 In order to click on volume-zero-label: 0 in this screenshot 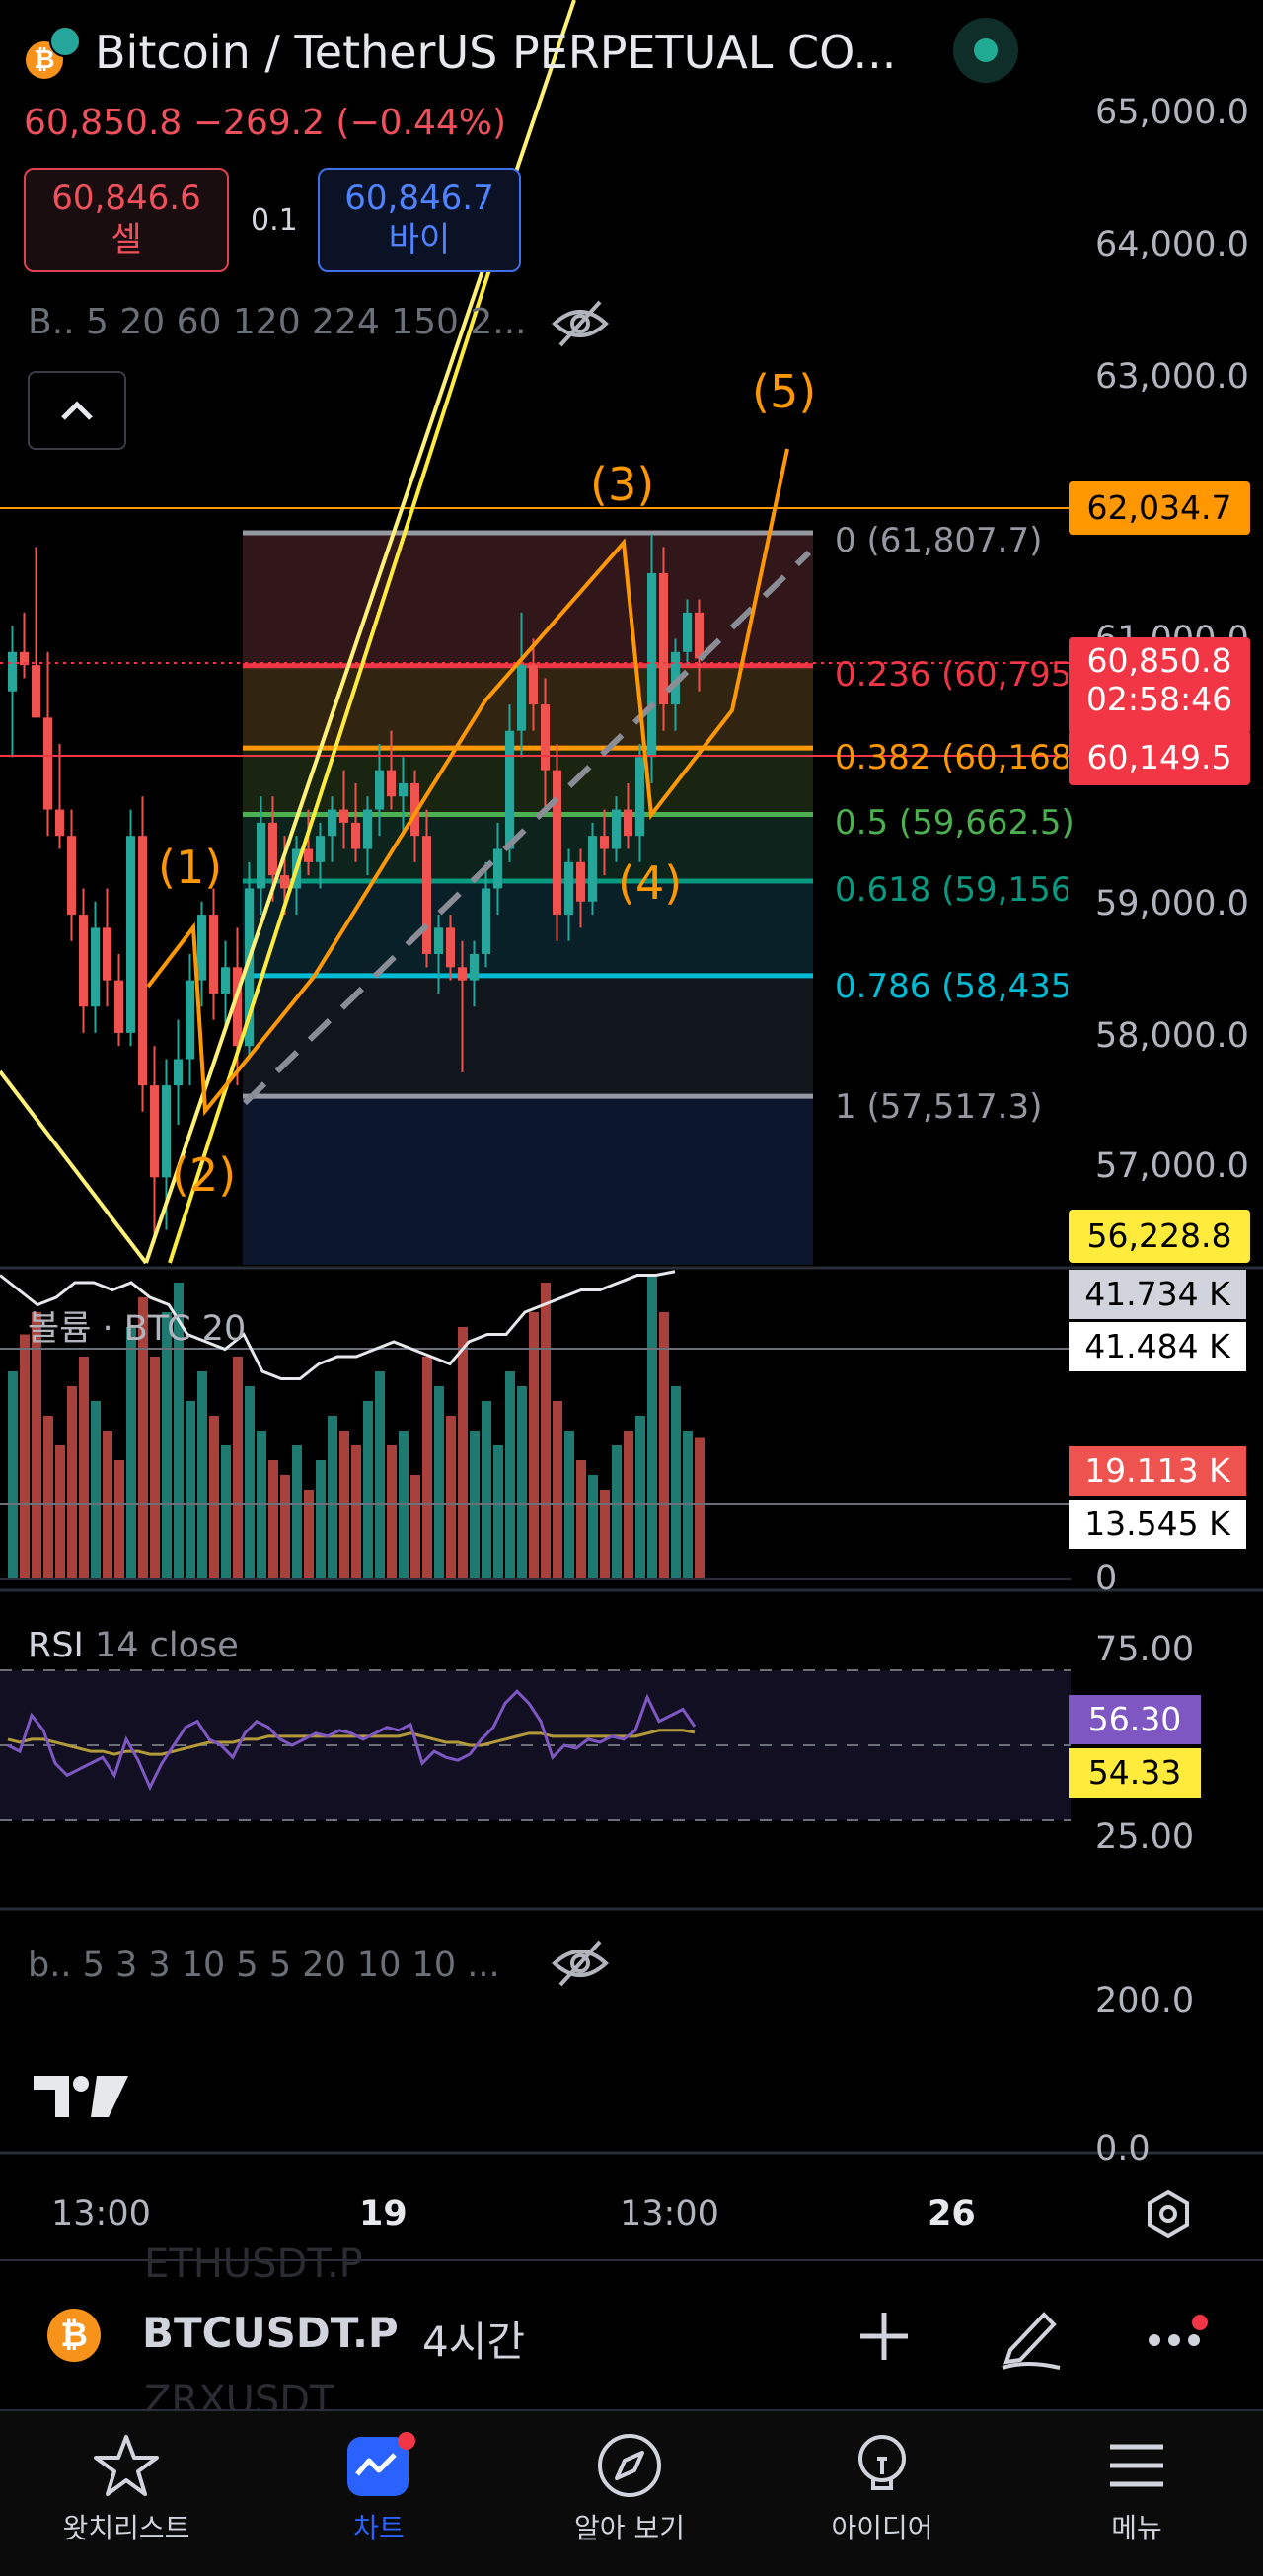, I will do `click(1106, 1578)`.